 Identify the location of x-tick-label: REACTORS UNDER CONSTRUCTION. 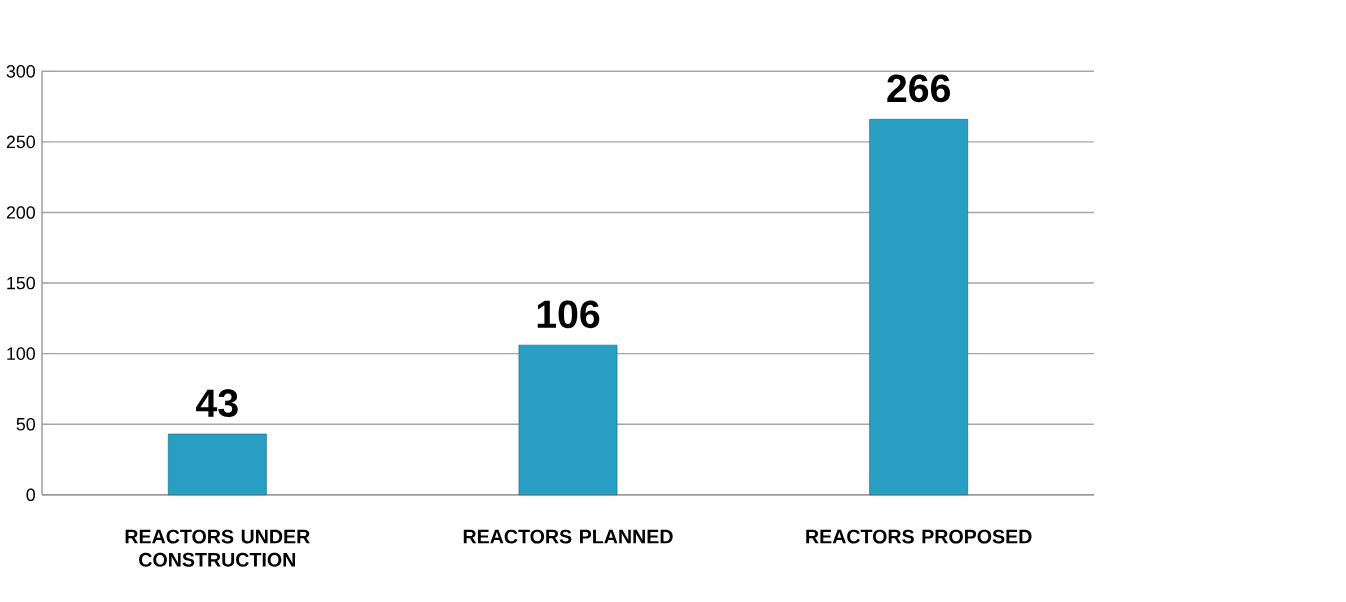
(217, 548).